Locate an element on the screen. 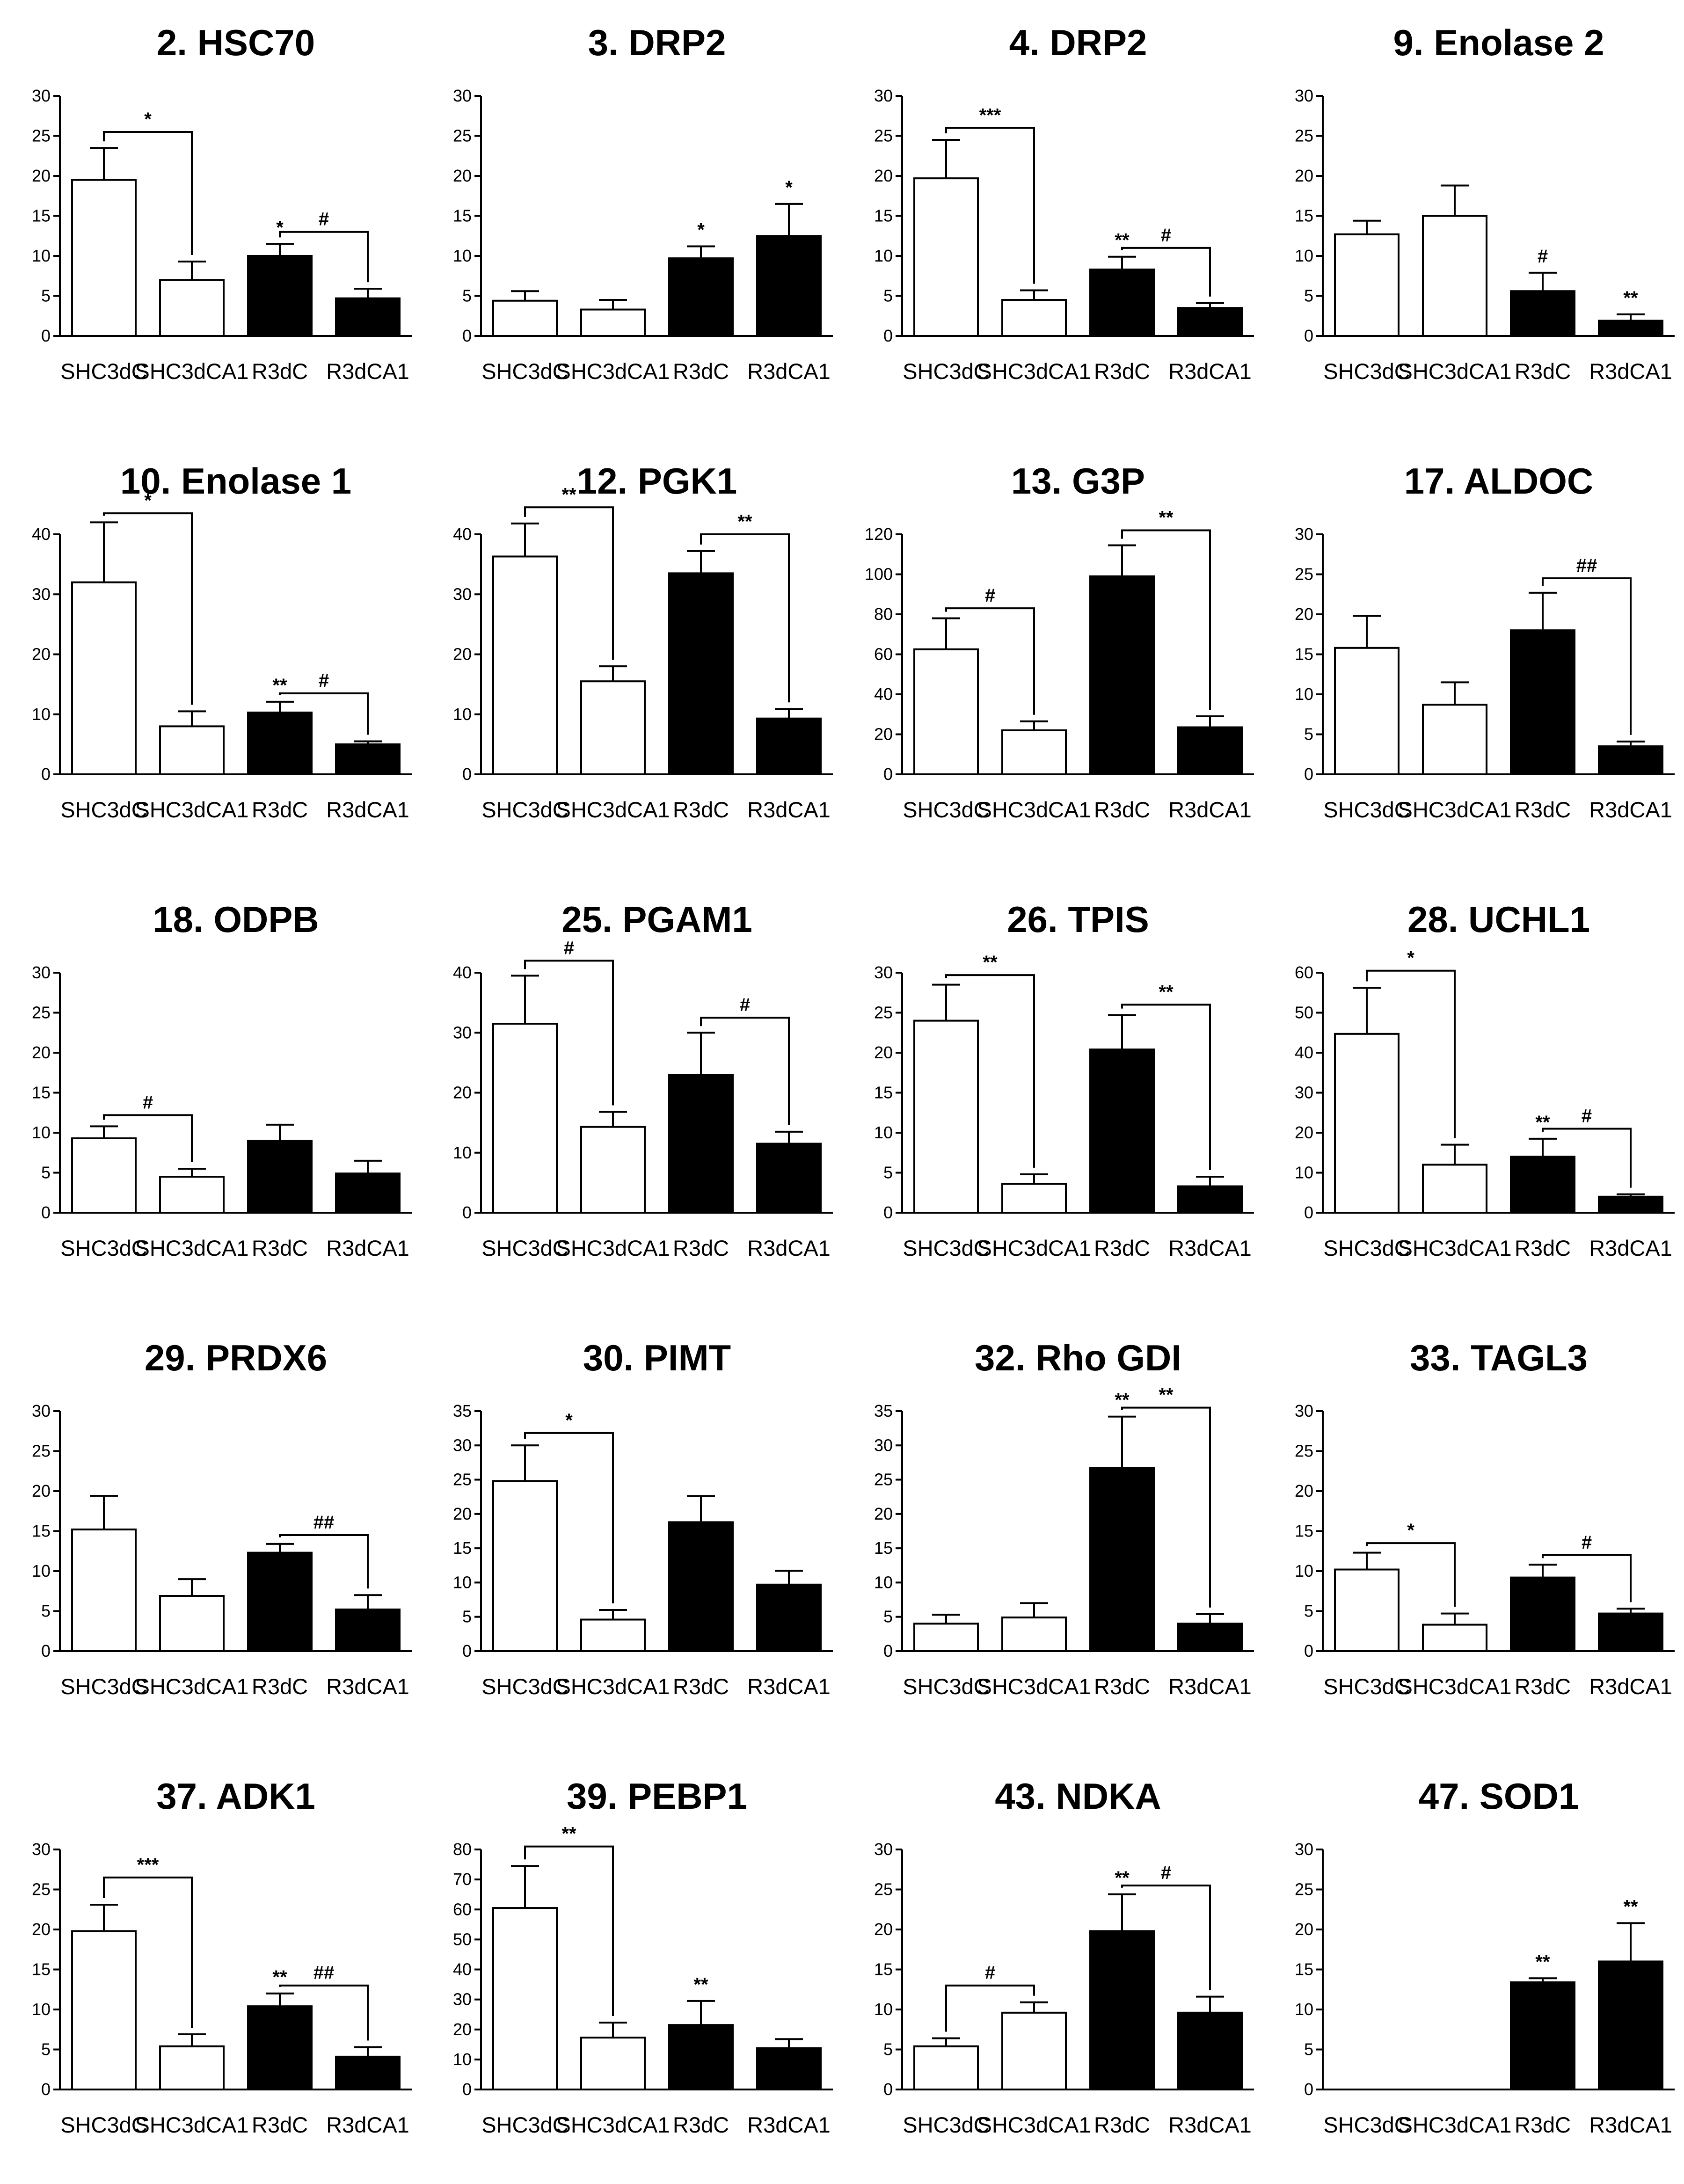 The width and height of the screenshot is (1684, 2184). chart-title: 28. UCHL1 is located at coordinates (1498, 919).